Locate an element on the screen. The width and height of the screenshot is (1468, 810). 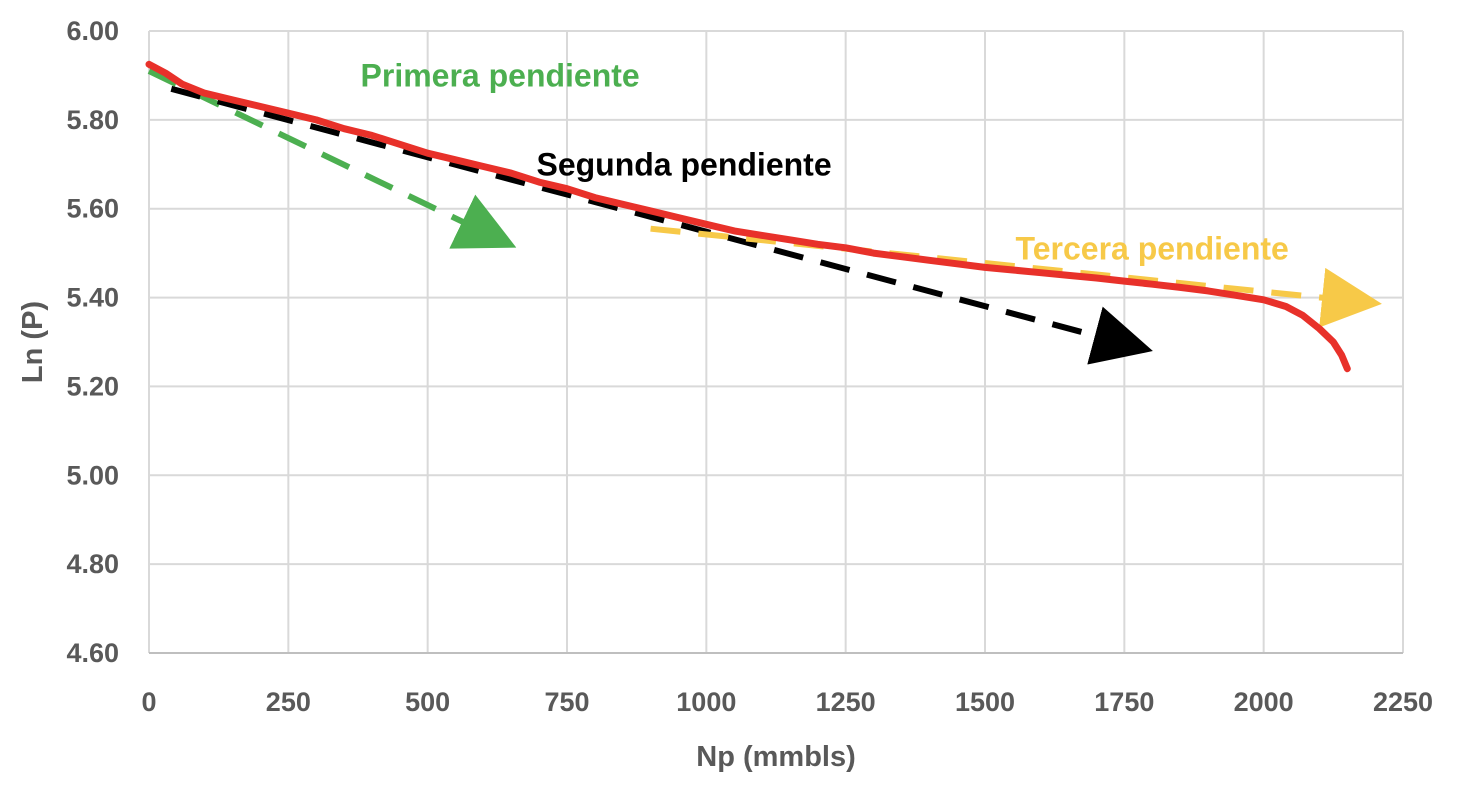
x-tick-label: 2250 is located at coordinates (1403, 702).